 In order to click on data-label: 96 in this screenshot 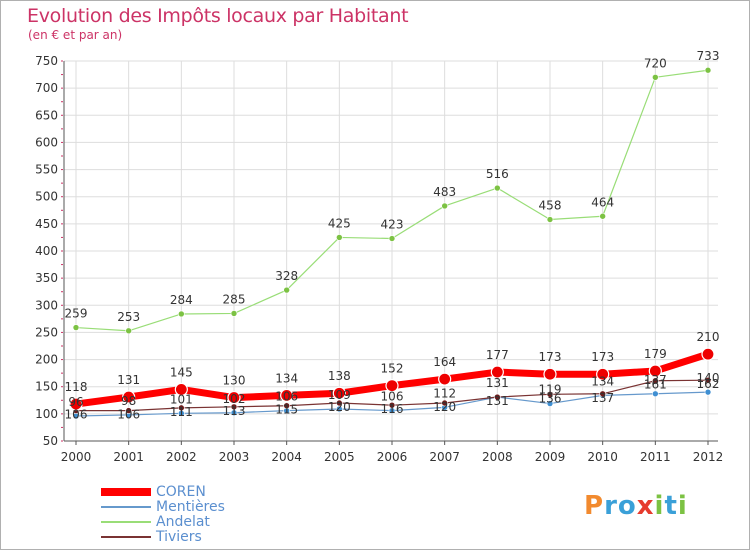, I will do `click(75, 402)`.